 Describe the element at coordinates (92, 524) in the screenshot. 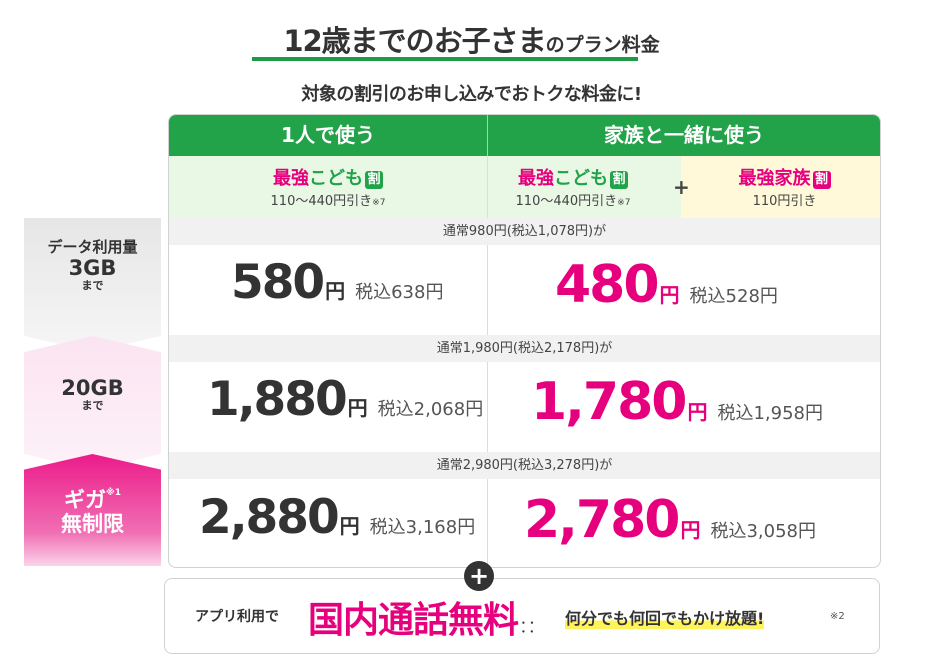

I see `tier-label-bottom: 無制限` at that location.